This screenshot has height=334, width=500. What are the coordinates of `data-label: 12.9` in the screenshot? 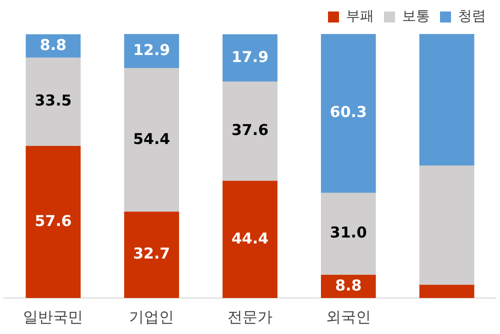 It's located at (151, 49).